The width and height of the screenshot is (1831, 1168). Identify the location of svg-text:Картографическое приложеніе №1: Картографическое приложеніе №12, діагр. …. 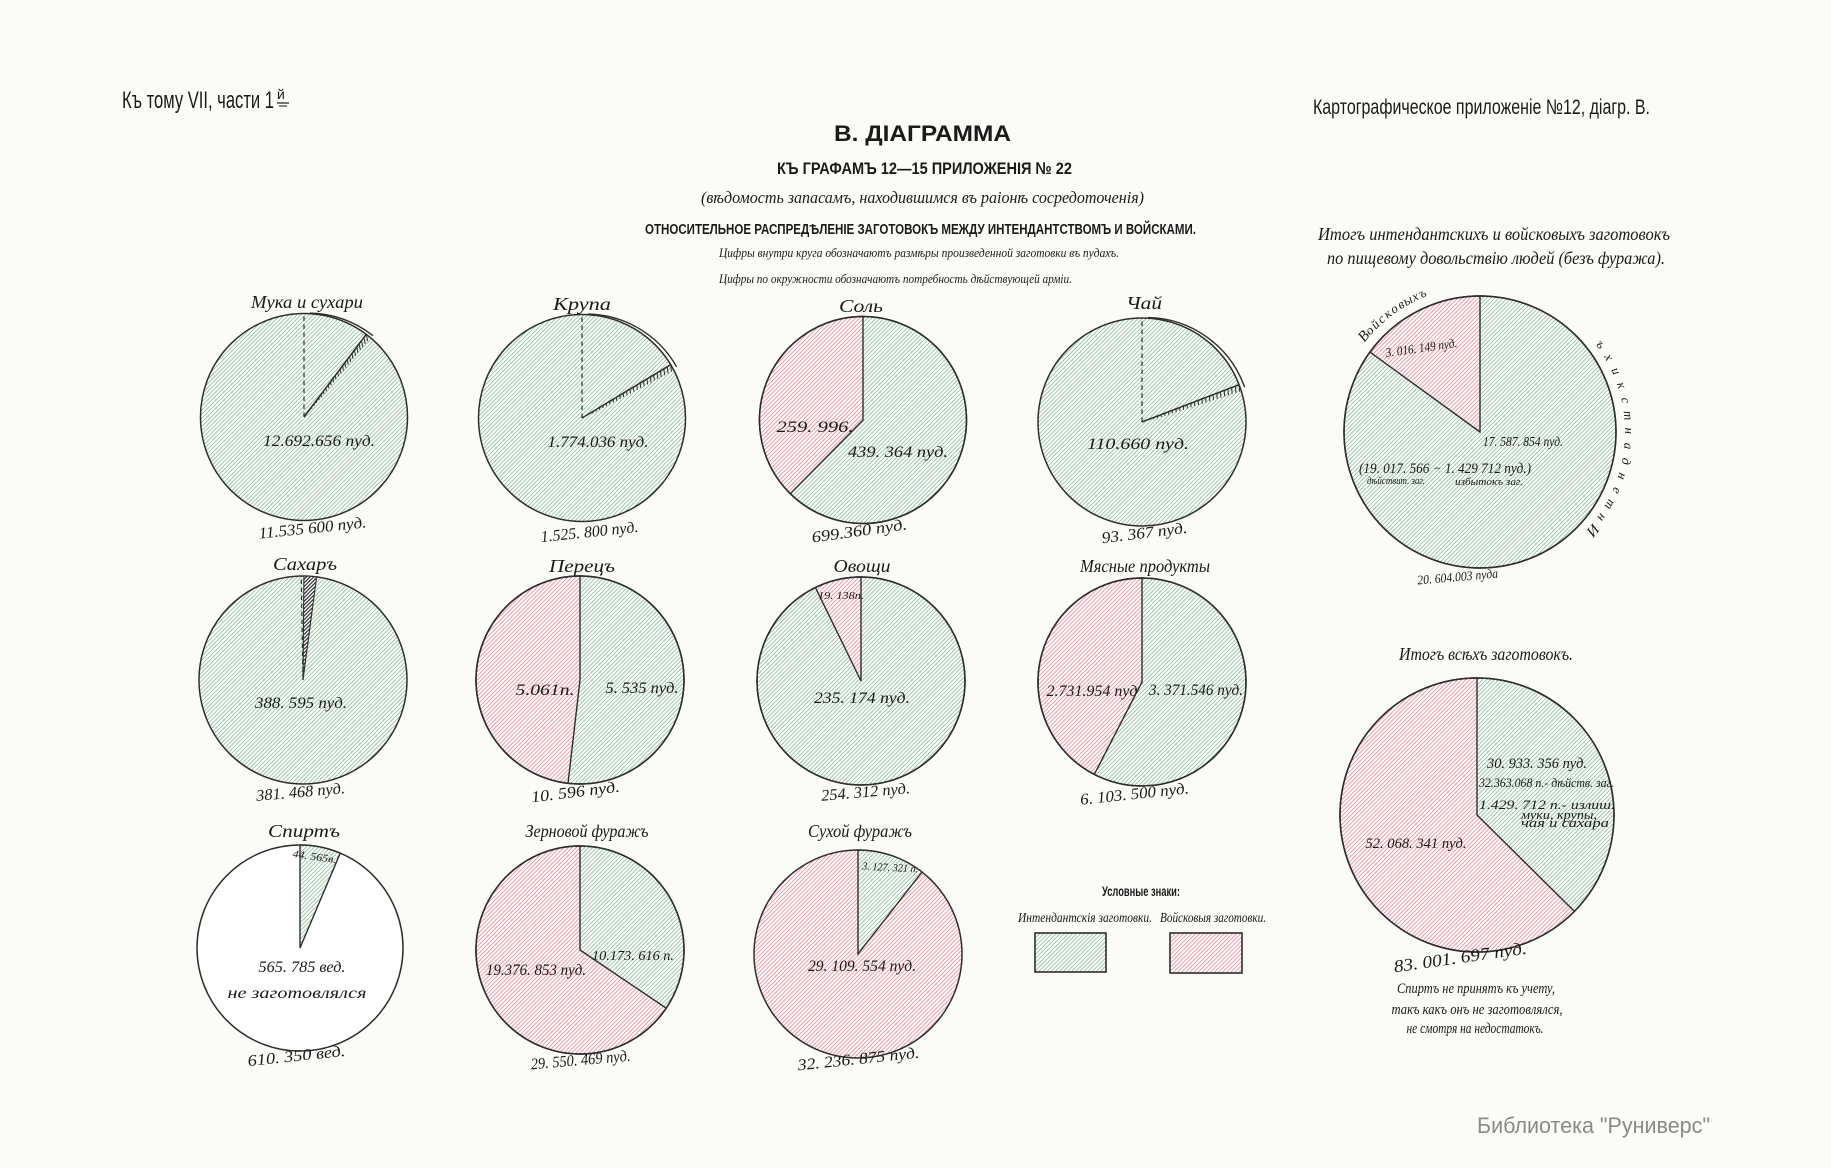
(1481, 107).